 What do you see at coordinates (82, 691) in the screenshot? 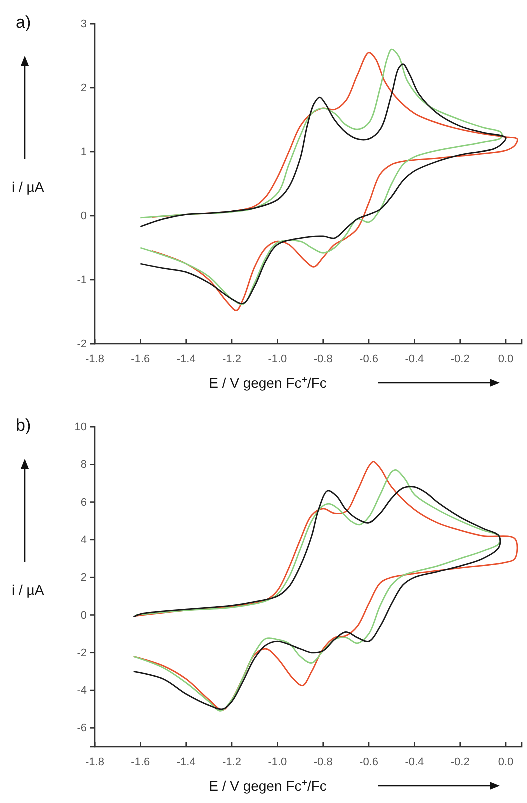
I see `y-tick-label: -4` at bounding box center [82, 691].